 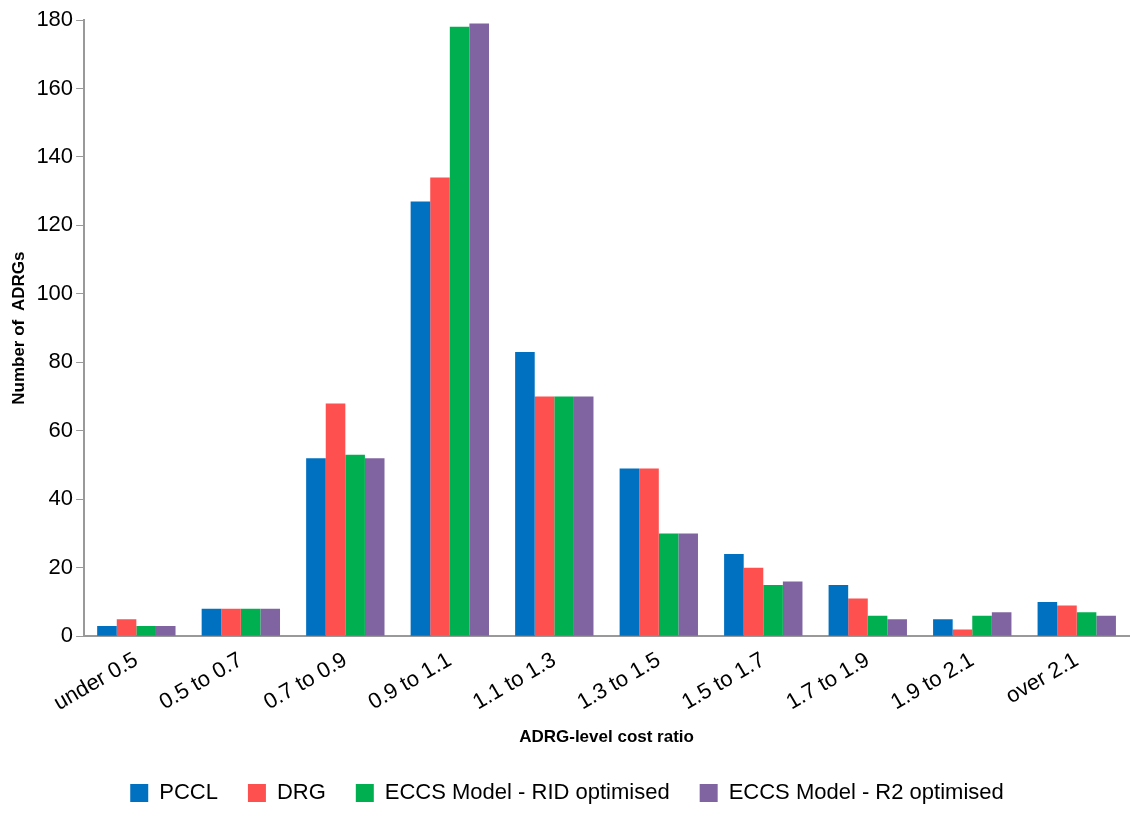 What do you see at coordinates (55, 87) in the screenshot?
I see `y-tick-label: 160` at bounding box center [55, 87].